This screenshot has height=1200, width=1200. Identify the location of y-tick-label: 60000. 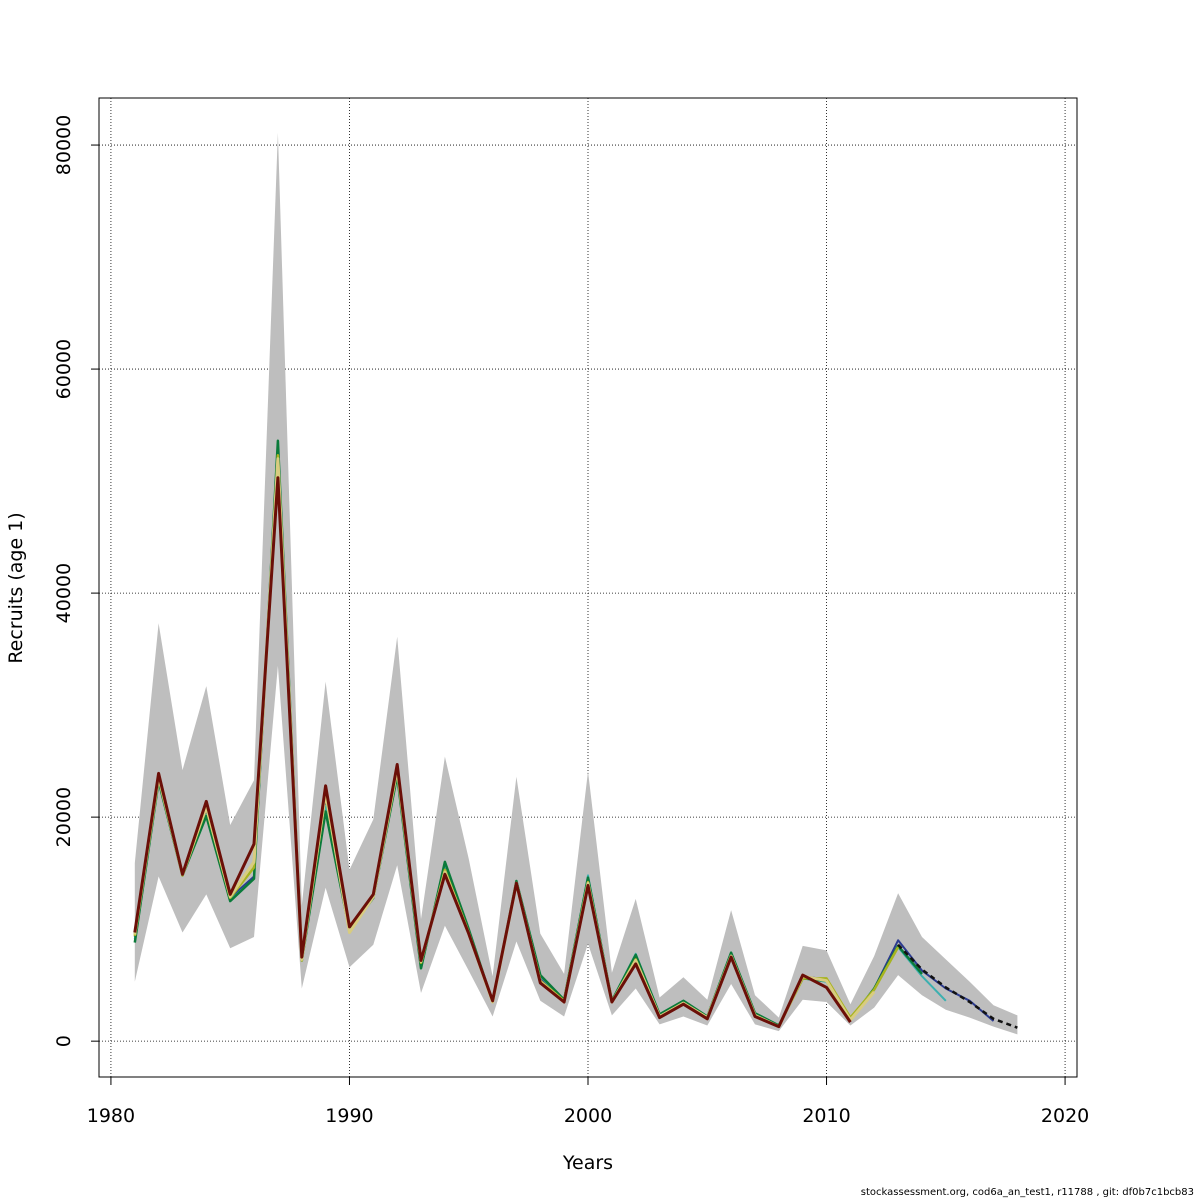
(64, 369).